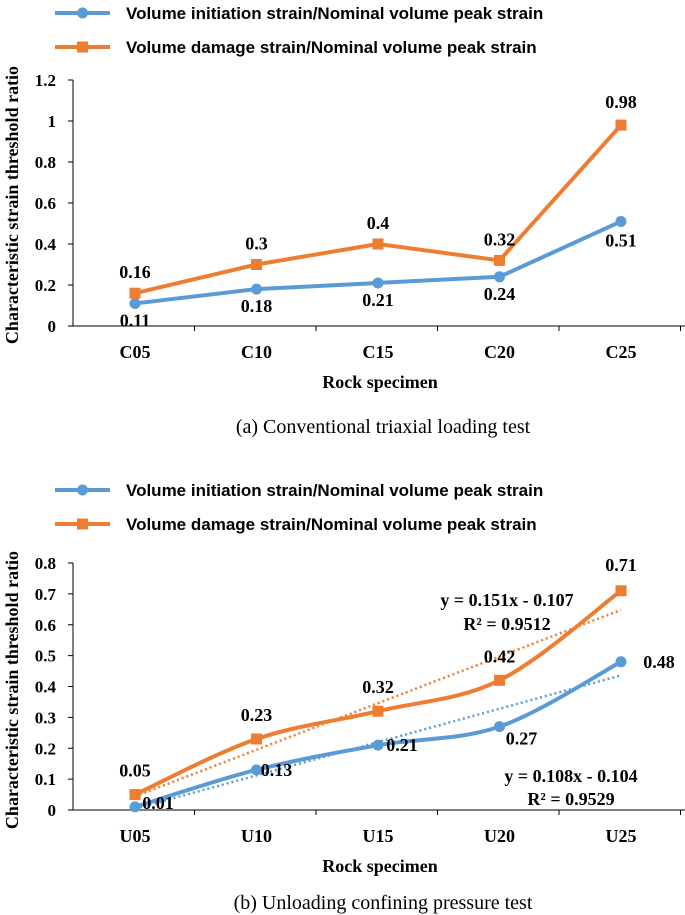 This screenshot has height=915, width=685. What do you see at coordinates (570, 776) in the screenshot?
I see `trendline-equation: y = 0.108x - 0.104` at bounding box center [570, 776].